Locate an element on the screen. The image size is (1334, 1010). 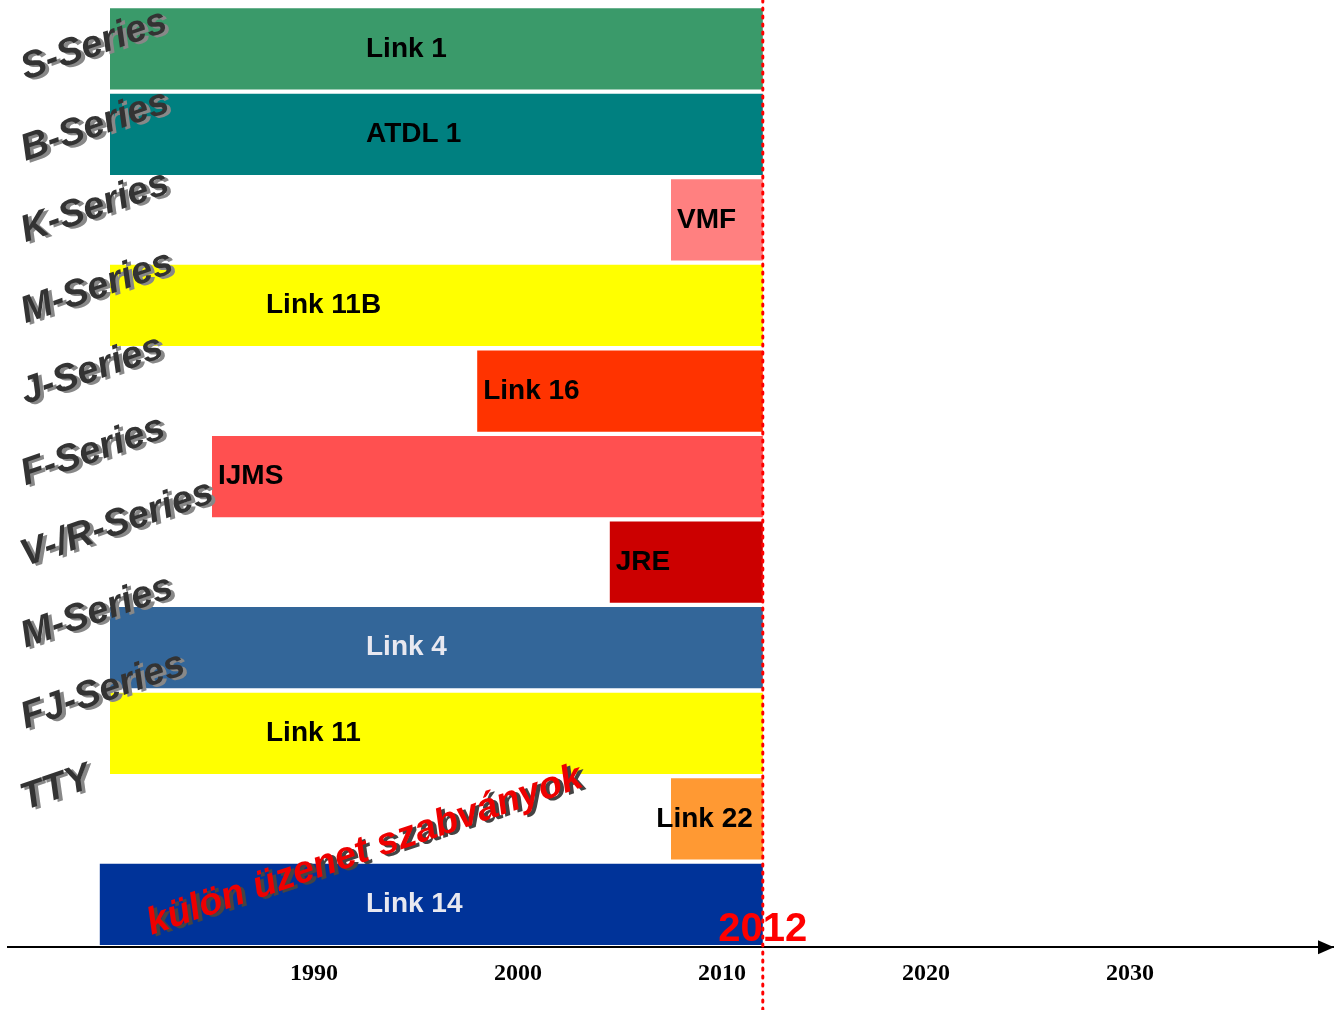
y-tick-label: Link 11B is located at coordinates (324, 304).